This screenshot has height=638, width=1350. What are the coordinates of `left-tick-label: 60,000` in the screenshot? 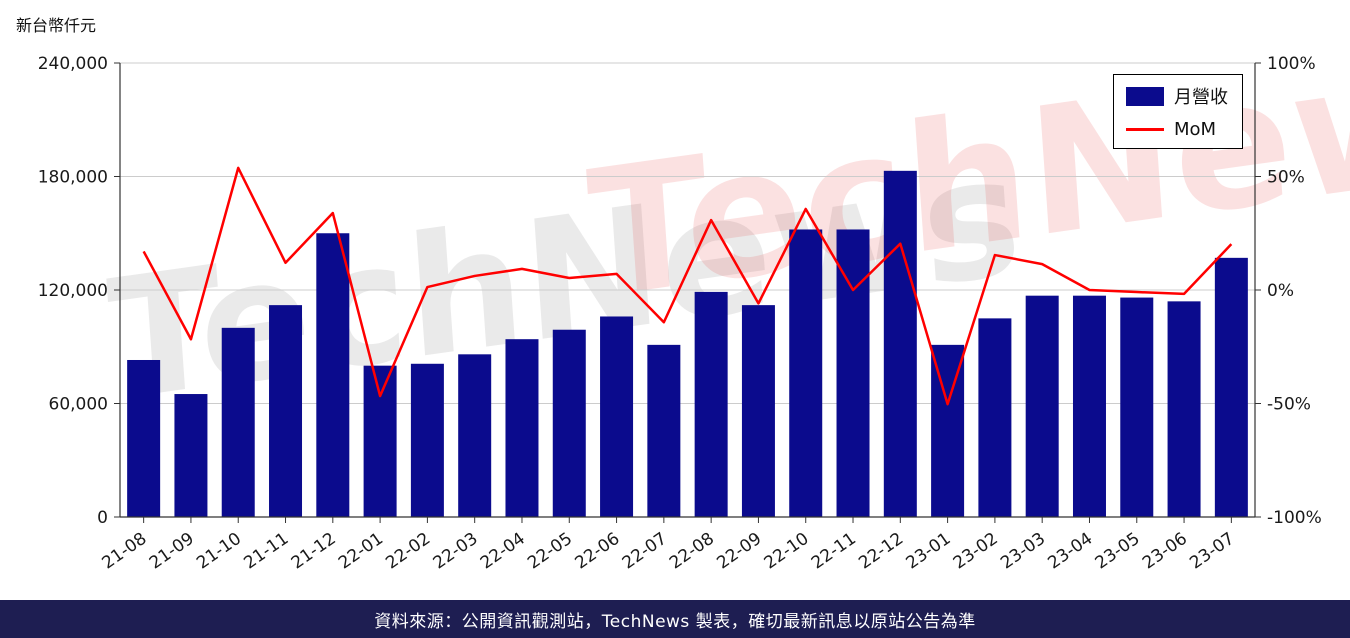 It's located at (78, 405).